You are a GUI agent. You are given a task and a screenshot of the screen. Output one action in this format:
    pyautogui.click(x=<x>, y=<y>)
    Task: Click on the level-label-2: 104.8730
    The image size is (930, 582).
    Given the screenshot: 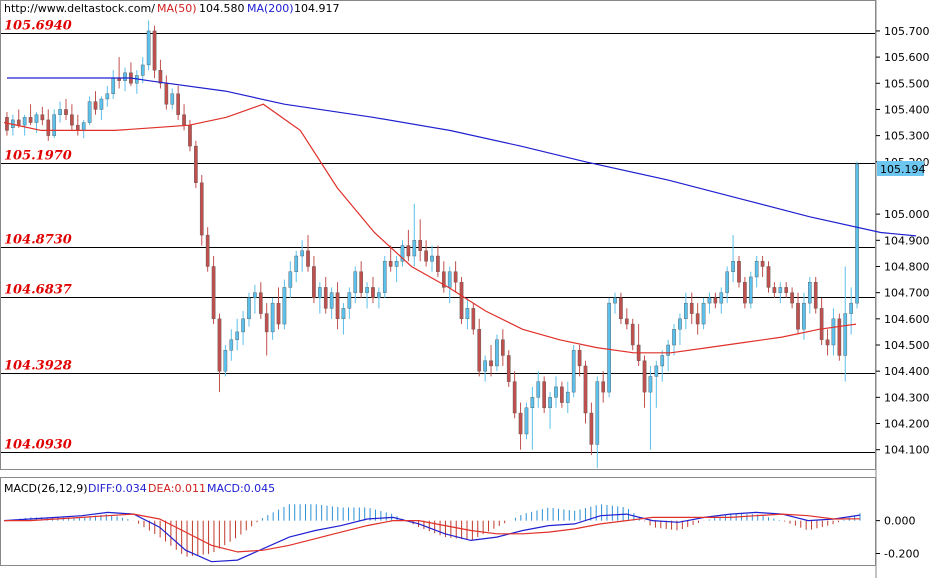 What is the action you would take?
    pyautogui.click(x=38, y=240)
    